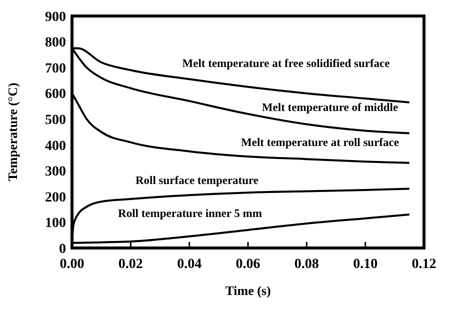  Describe the element at coordinates (365, 264) in the screenshot. I see `x-tick-label: 0.10` at that location.